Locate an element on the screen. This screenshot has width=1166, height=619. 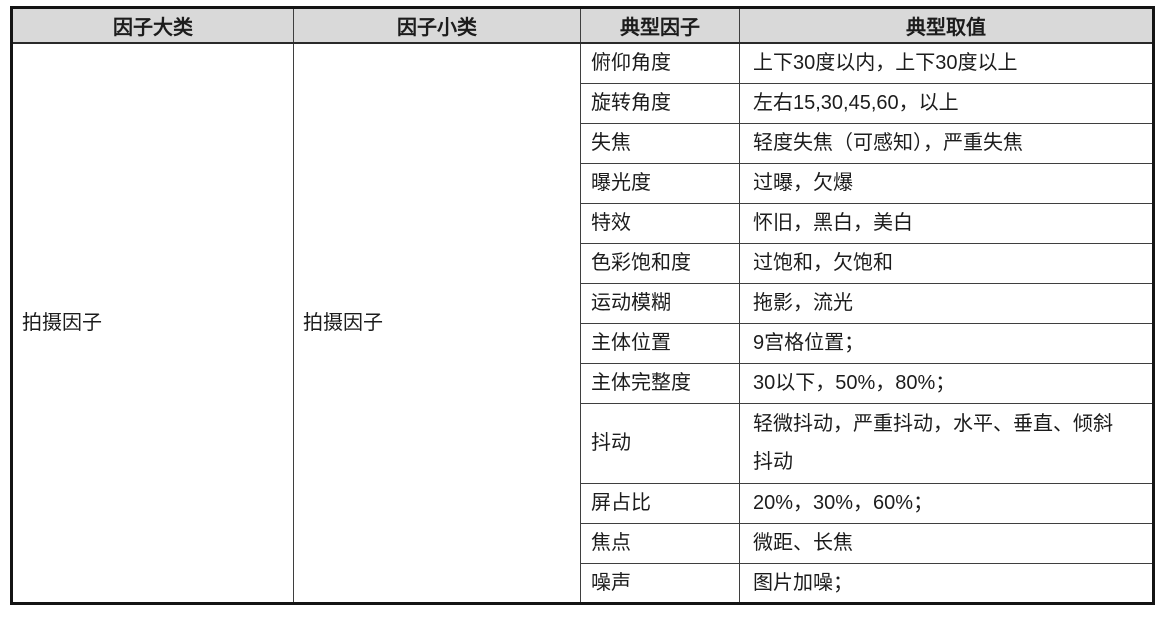
value-cell: 拖影，流光 is located at coordinates (946, 303).